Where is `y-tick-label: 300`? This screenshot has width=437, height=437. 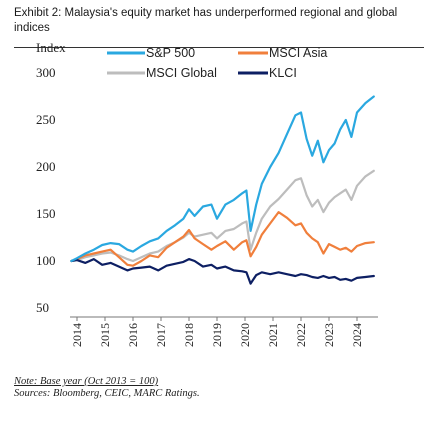
y-tick-label: 300 is located at coordinates (46, 72).